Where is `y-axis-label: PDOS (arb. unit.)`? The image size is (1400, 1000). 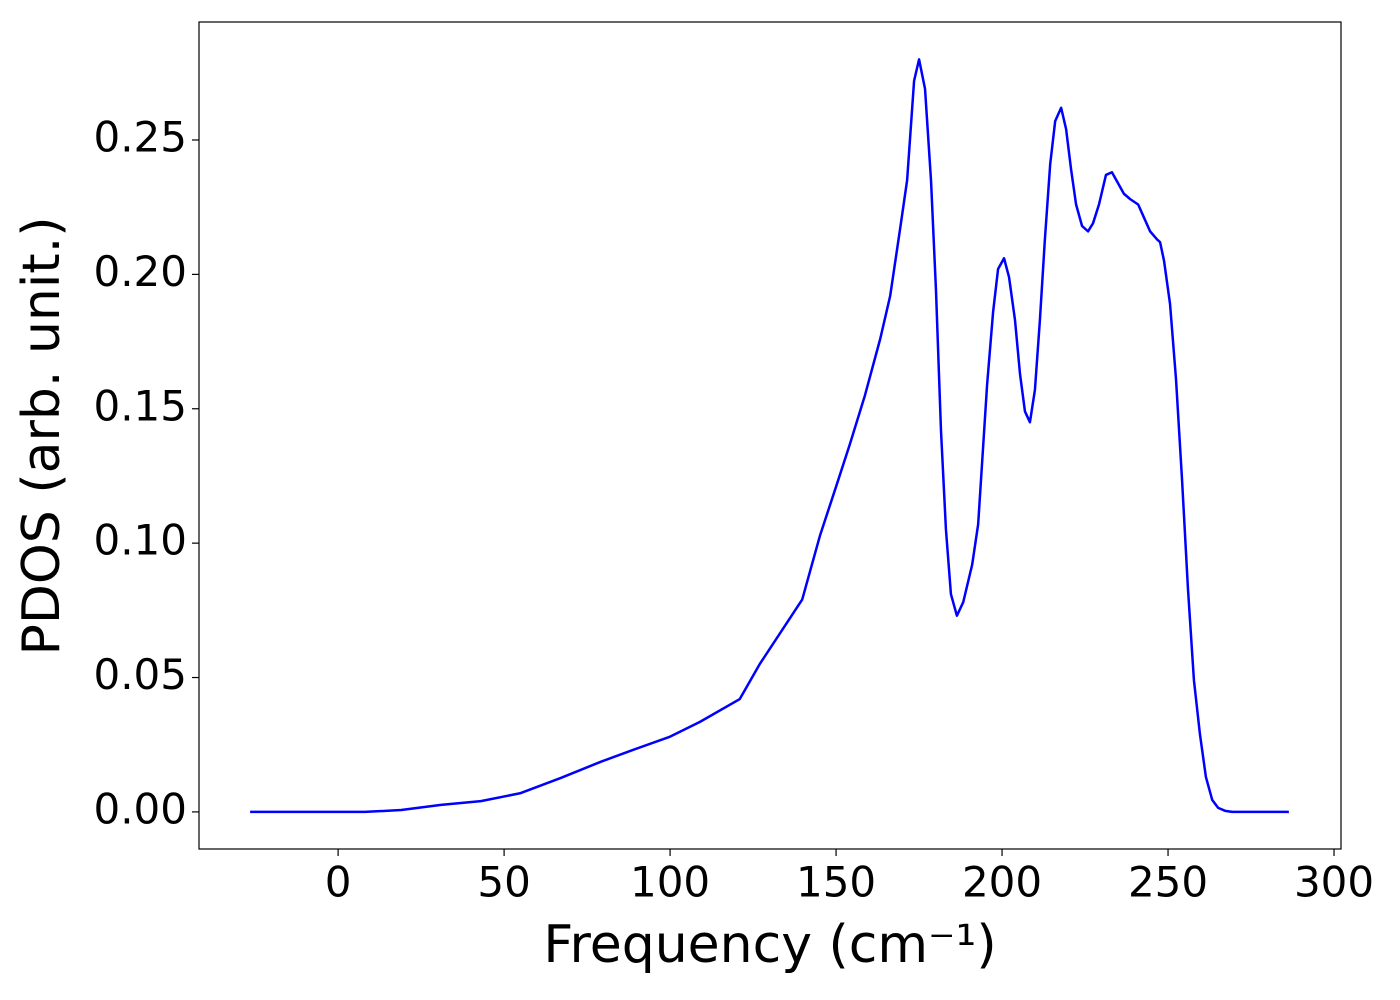
y-axis-label: PDOS (arb. unit.) is located at coordinates (42, 435).